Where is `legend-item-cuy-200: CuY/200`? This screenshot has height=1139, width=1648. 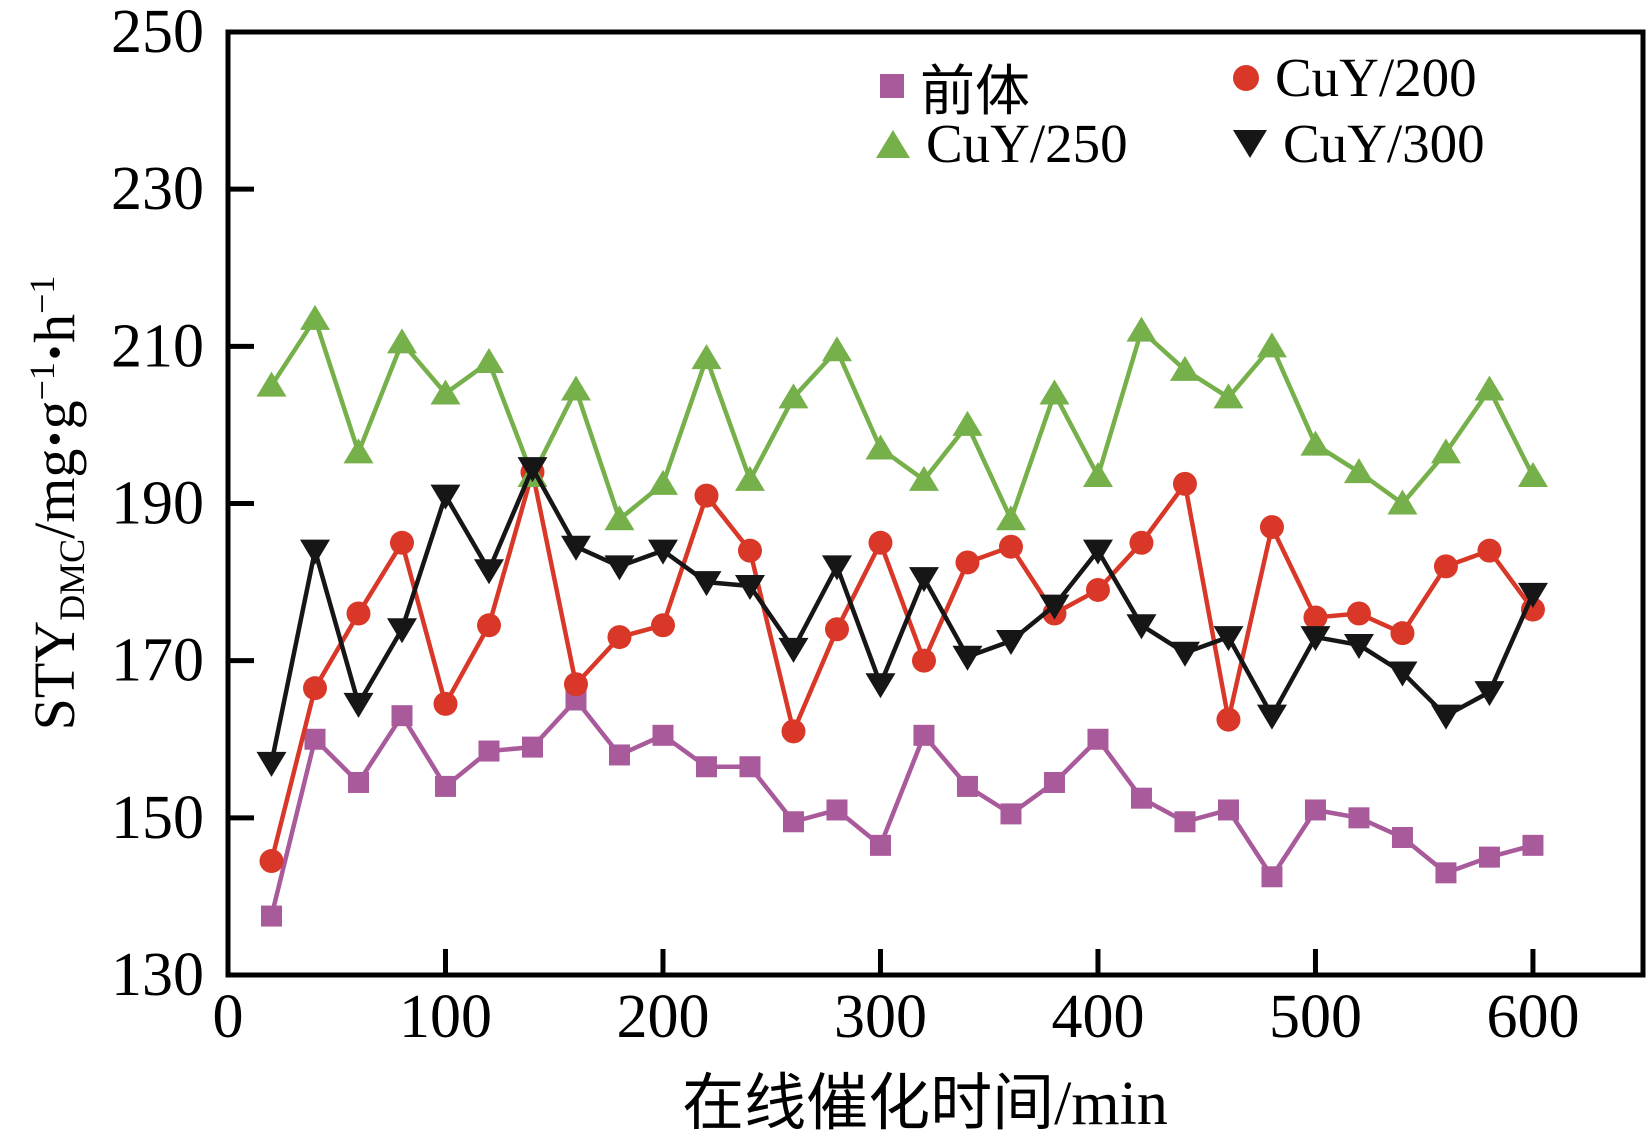 legend-item-cuy-200: CuY/200 is located at coordinates (1355, 77).